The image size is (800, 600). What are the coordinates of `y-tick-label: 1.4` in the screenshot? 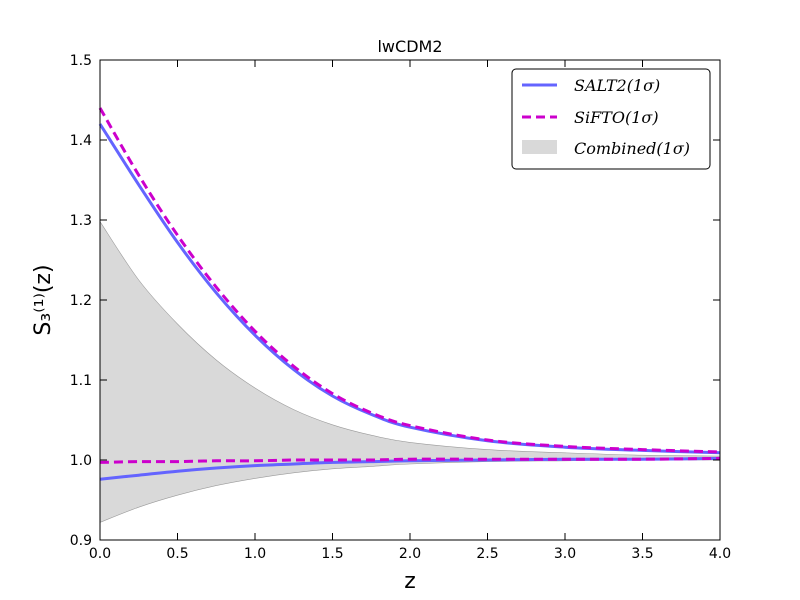 It's located at (81, 141).